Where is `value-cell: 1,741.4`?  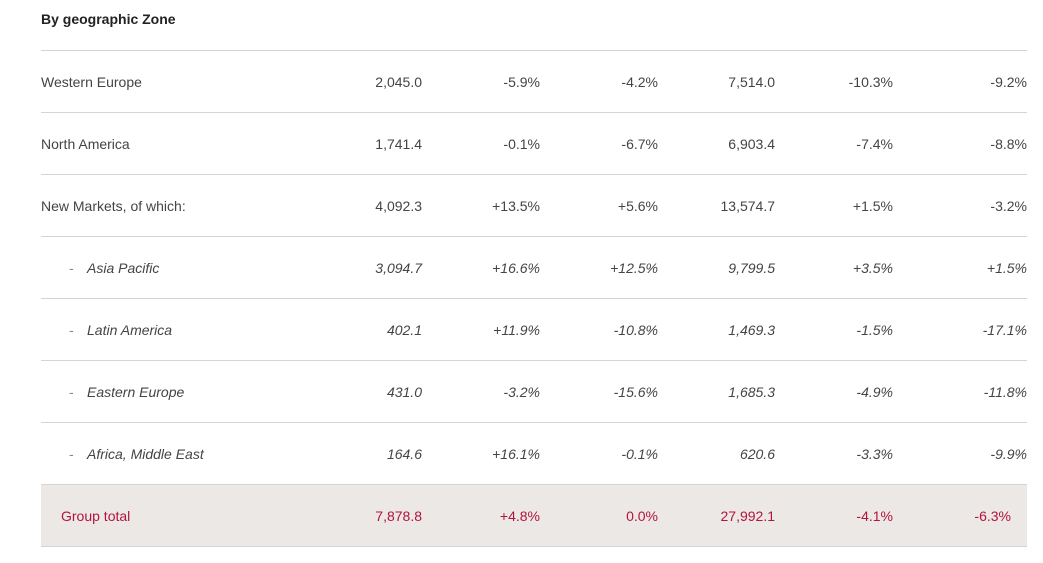
value-cell: 1,741.4 is located at coordinates (371, 143).